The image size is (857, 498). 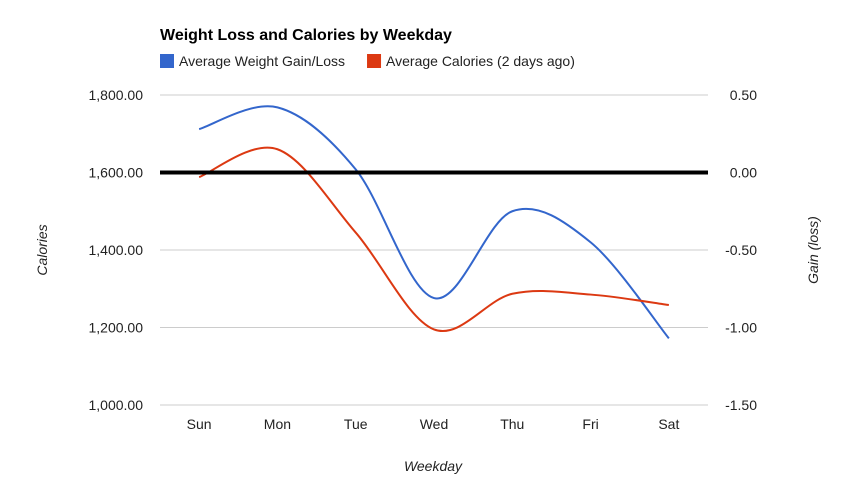 What do you see at coordinates (262, 61) in the screenshot?
I see `legend-label: Average Weight Gain/Loss` at bounding box center [262, 61].